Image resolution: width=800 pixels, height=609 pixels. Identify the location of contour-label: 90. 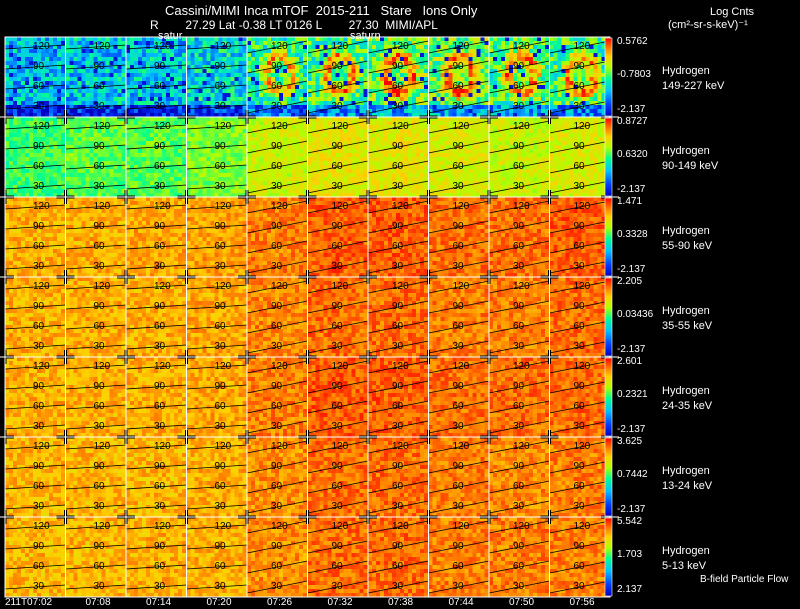
(580, 66).